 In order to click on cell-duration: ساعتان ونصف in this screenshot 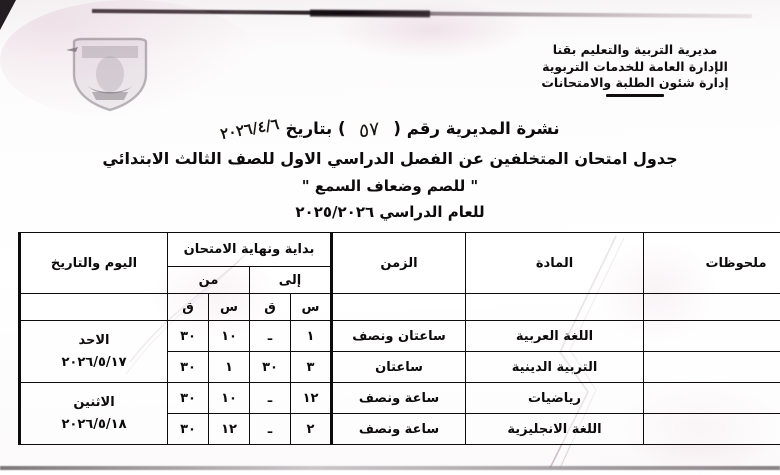, I will do `click(399, 336)`.